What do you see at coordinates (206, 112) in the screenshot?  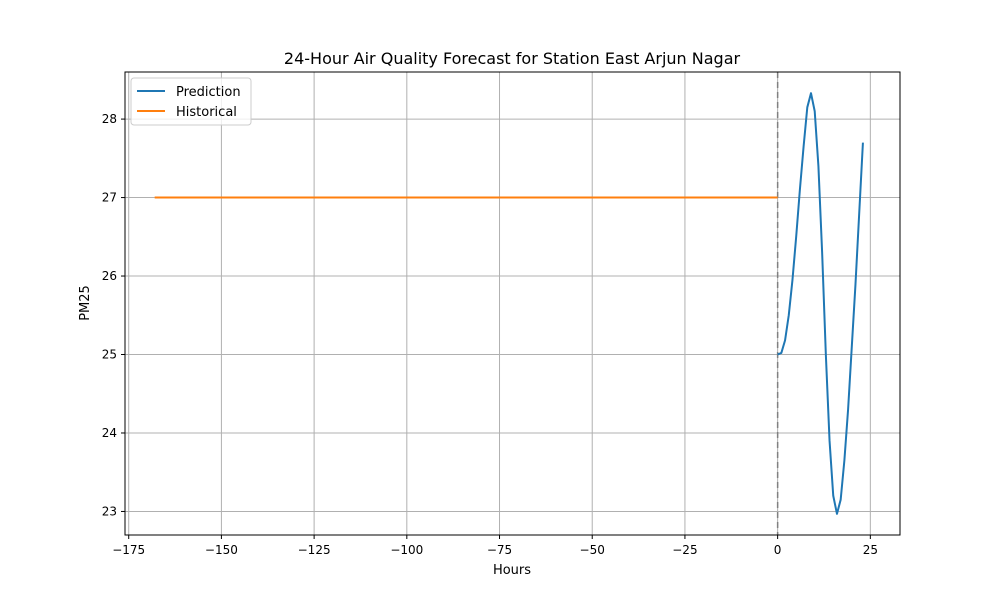 I see `legend-label-historical: Historical` at bounding box center [206, 112].